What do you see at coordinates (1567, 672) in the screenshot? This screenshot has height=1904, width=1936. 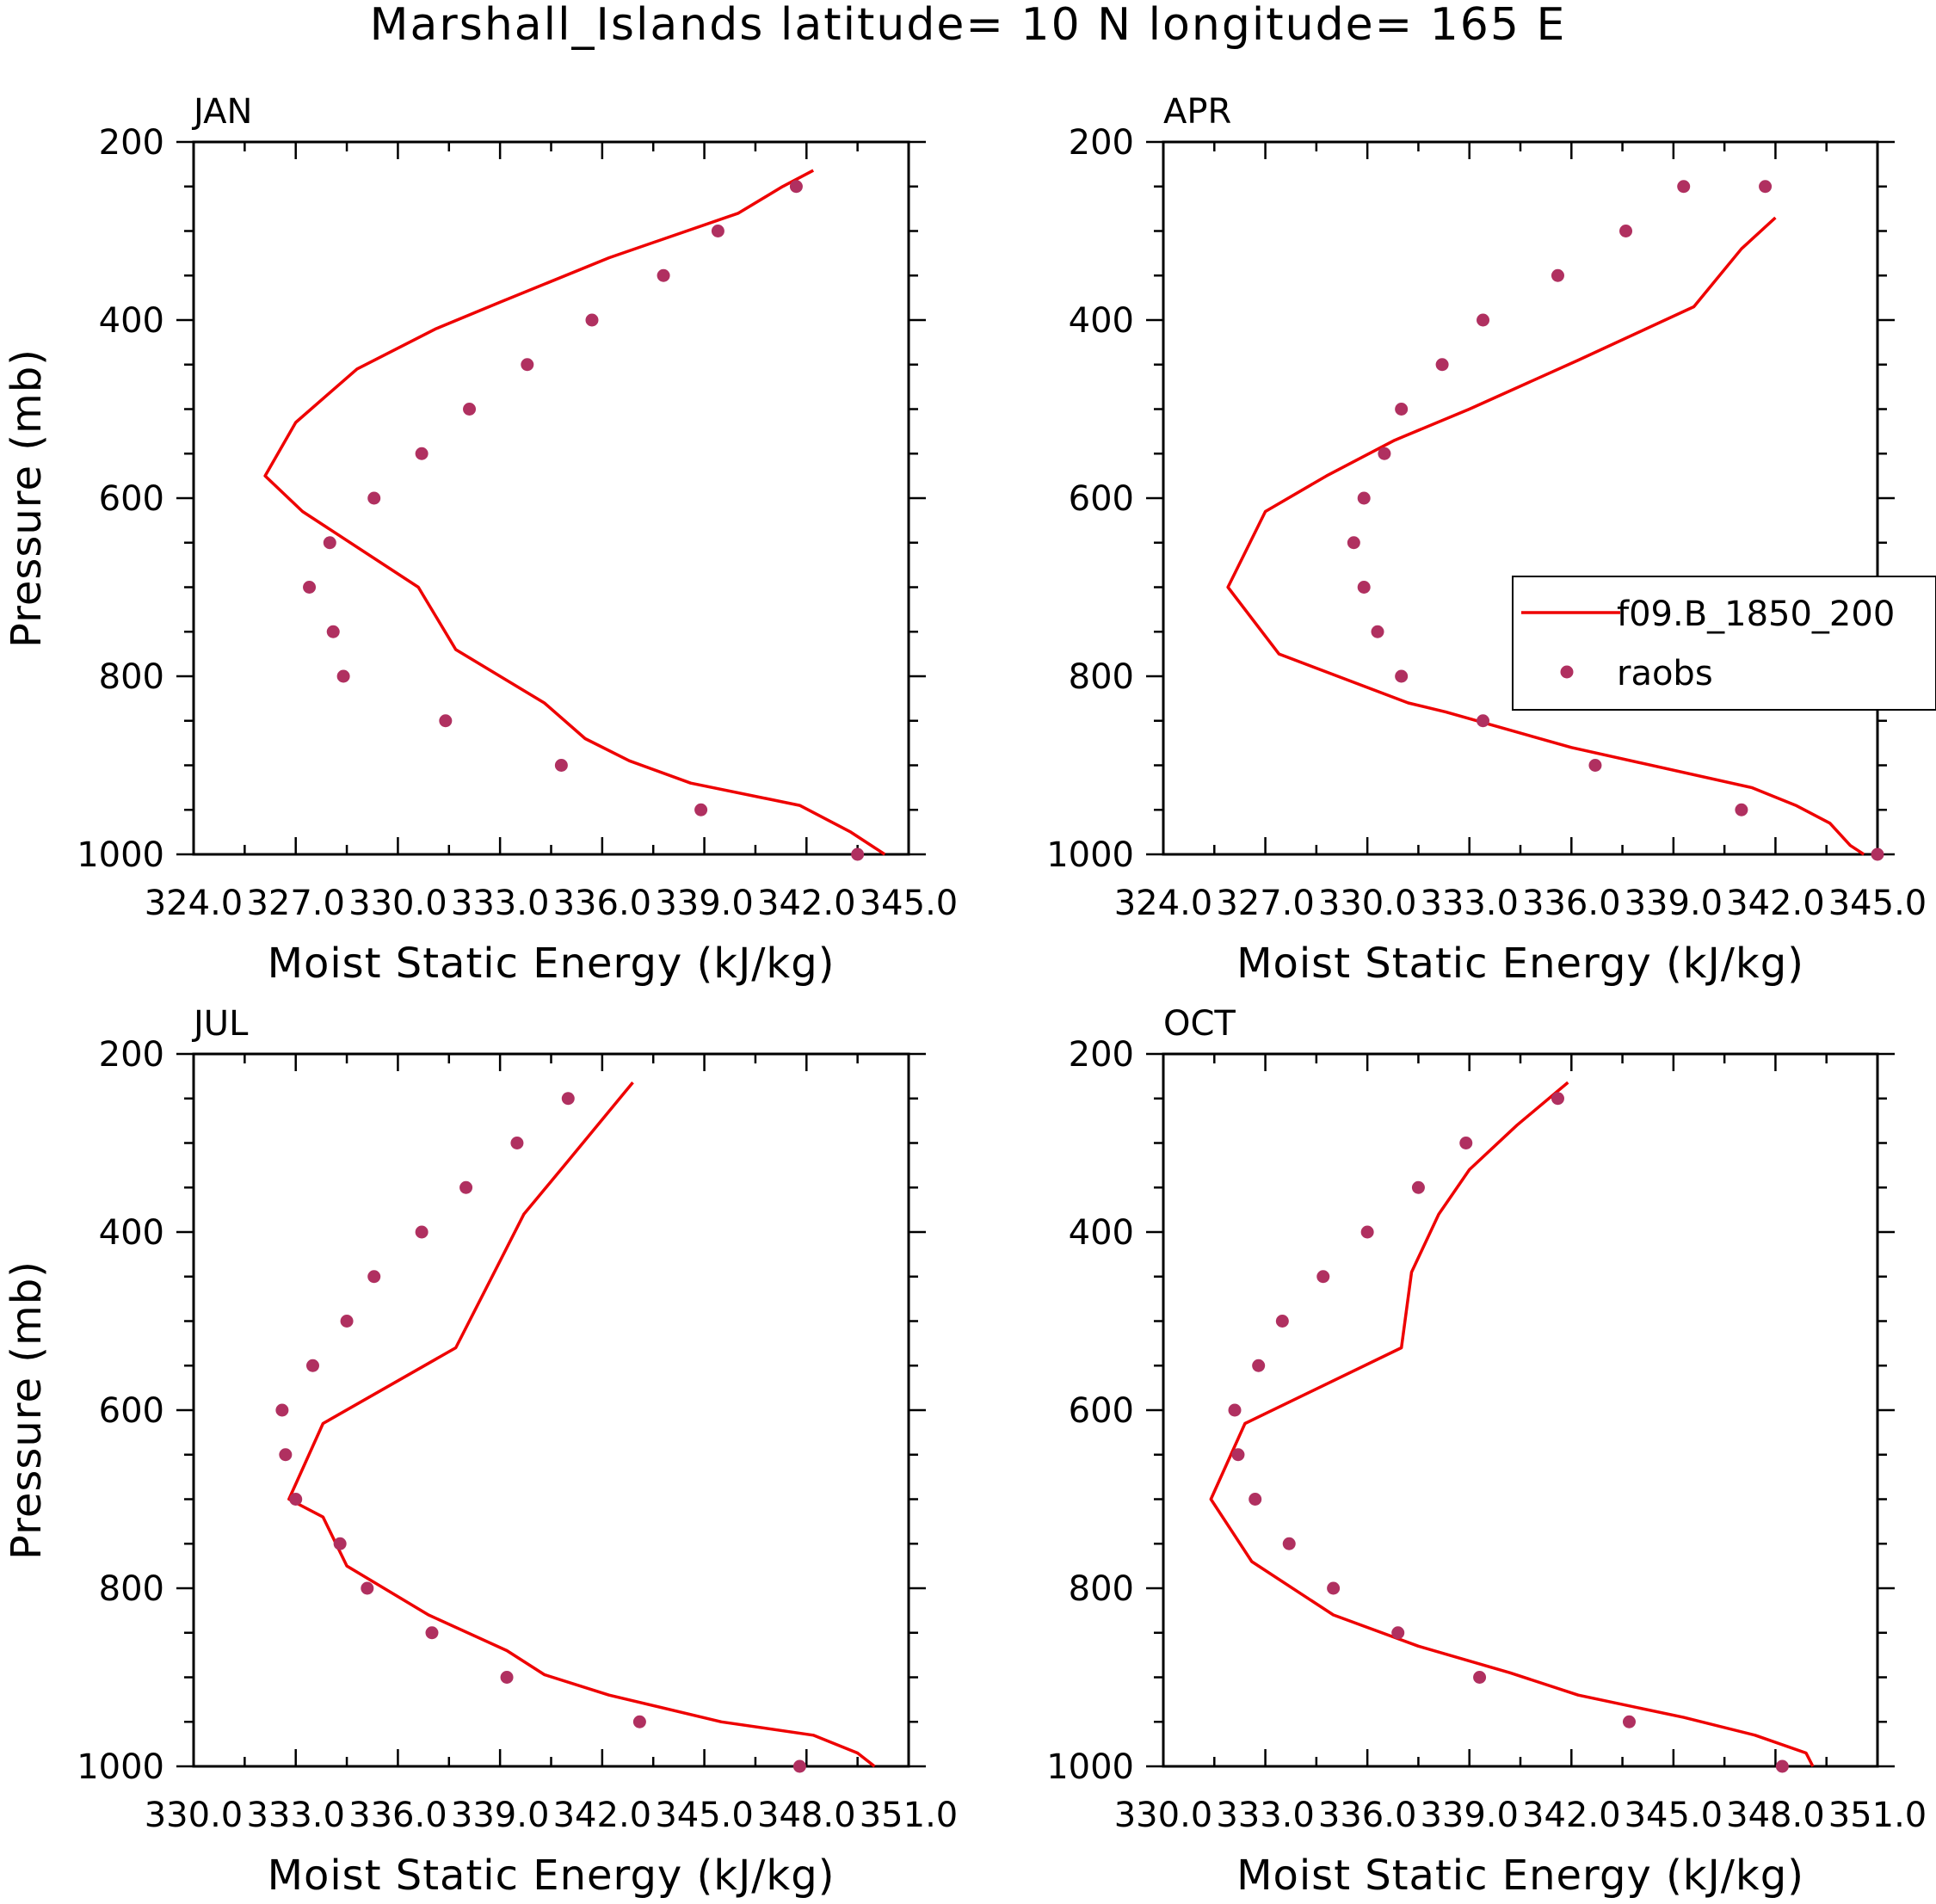 I see `legend-obs-marker` at bounding box center [1567, 672].